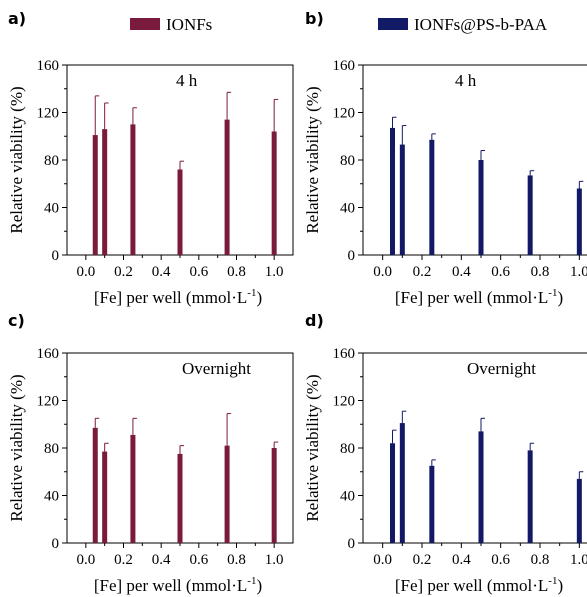 Image resolution: width=587 pixels, height=597 pixels. I want to click on panel-letter: d), so click(314, 320).